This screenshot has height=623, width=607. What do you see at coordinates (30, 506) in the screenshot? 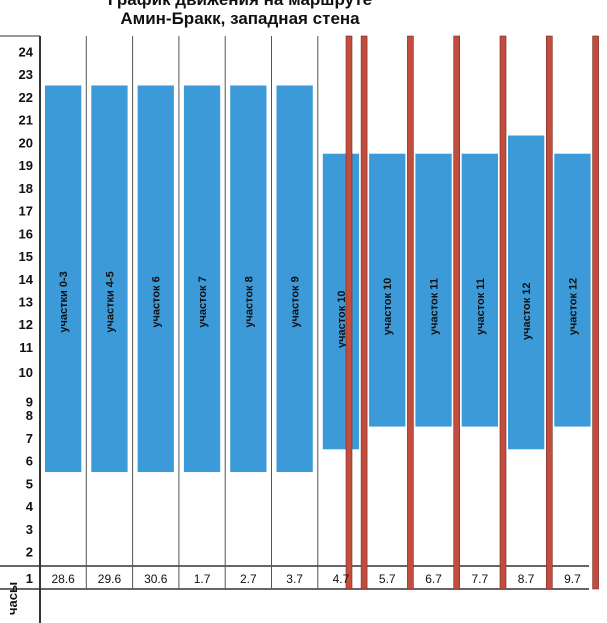
I see `y-tick-label: 4` at bounding box center [30, 506].